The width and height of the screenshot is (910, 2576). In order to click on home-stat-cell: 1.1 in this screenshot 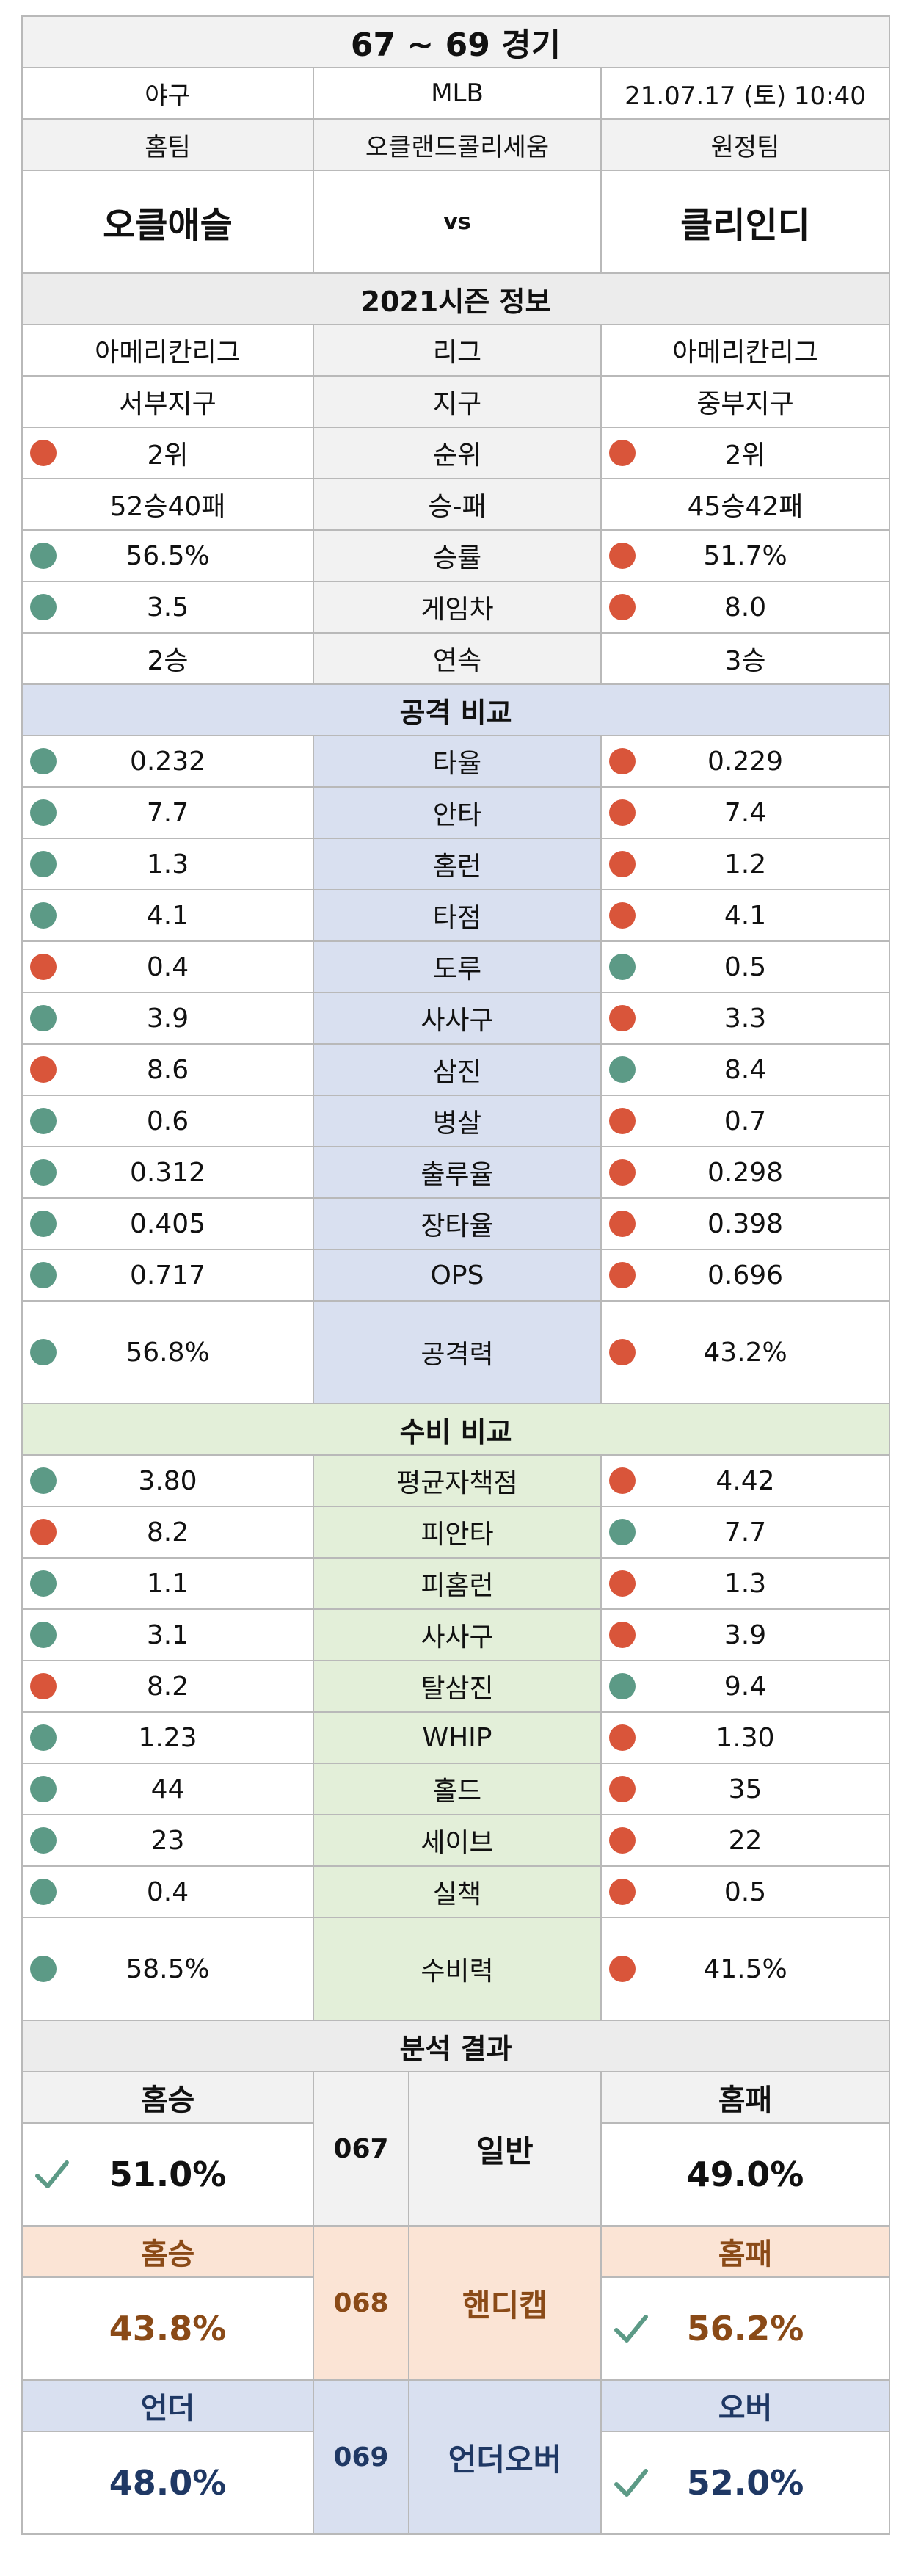, I will do `click(167, 1583)`.